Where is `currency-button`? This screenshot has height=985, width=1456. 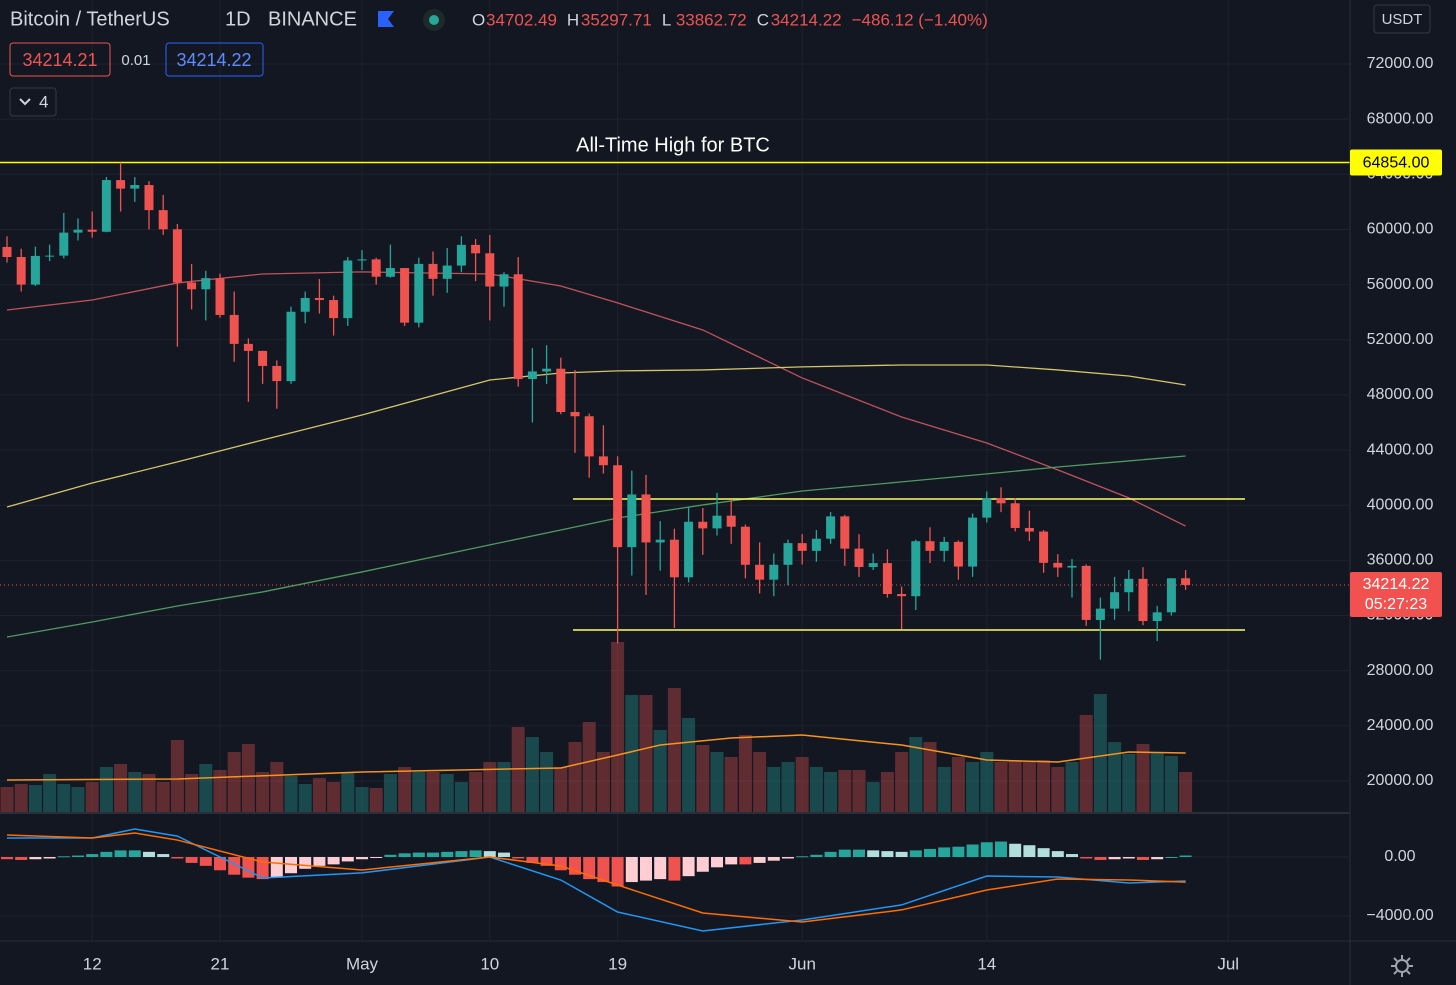
currency-button is located at coordinates (1402, 19).